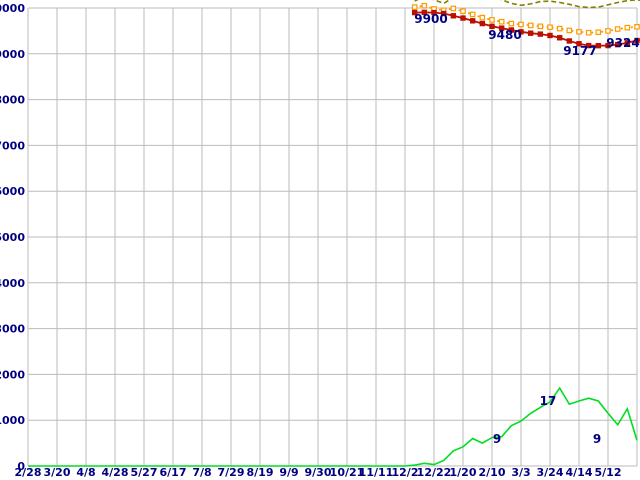 This screenshot has height=480, width=640. Describe the element at coordinates (550, 472) in the screenshot. I see `x-tick-label: 3/24` at that location.